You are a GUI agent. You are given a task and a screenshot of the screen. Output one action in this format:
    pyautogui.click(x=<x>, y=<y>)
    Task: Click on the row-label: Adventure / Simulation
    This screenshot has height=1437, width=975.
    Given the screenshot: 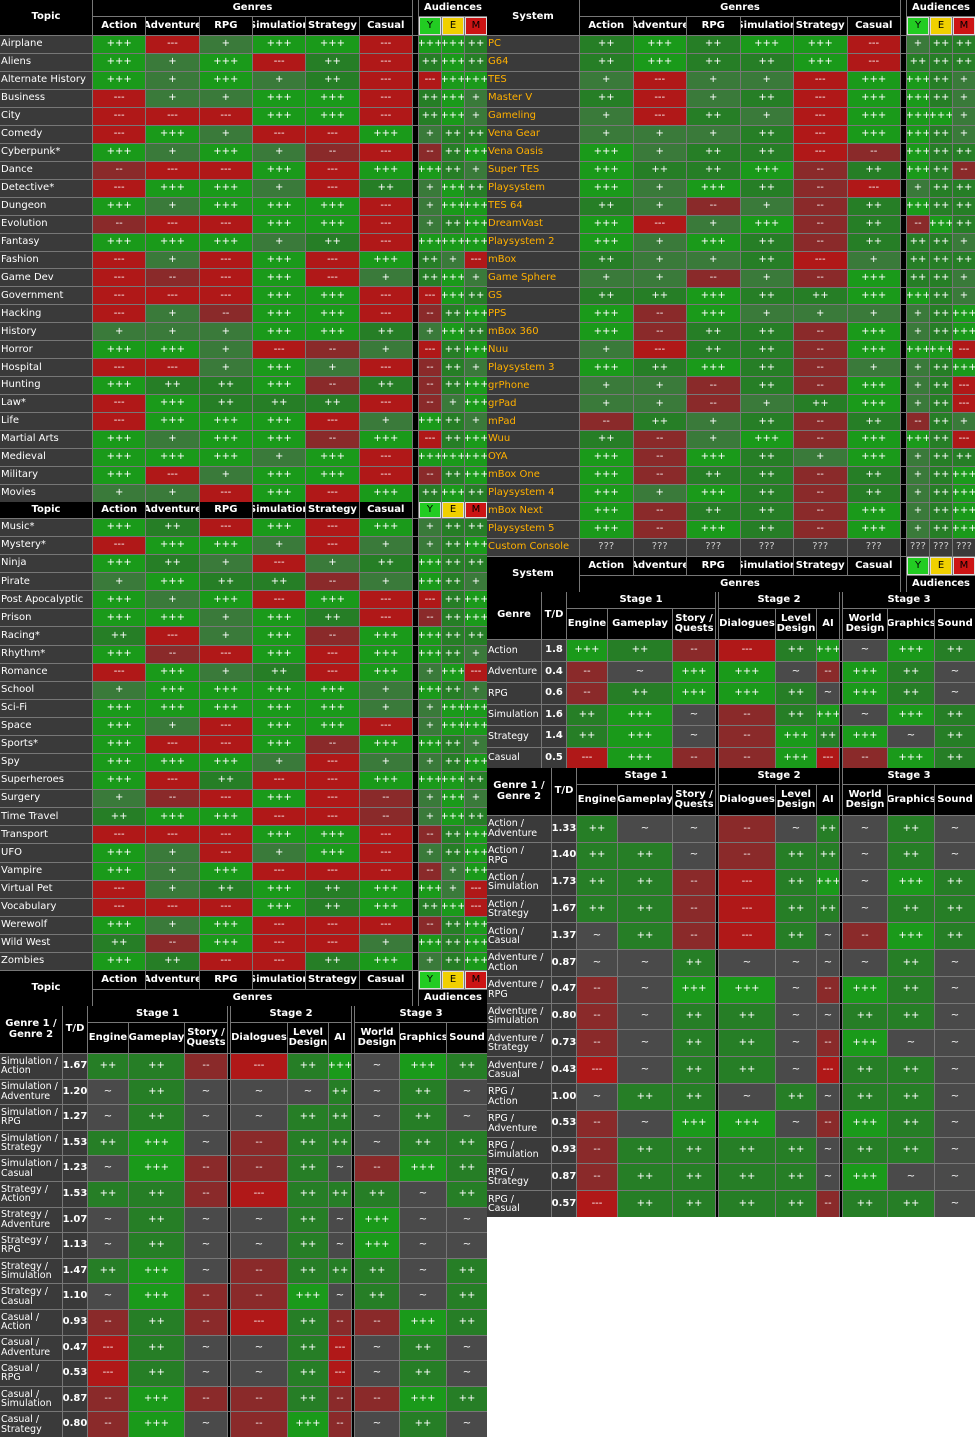 What is the action you would take?
    pyautogui.click(x=519, y=1016)
    